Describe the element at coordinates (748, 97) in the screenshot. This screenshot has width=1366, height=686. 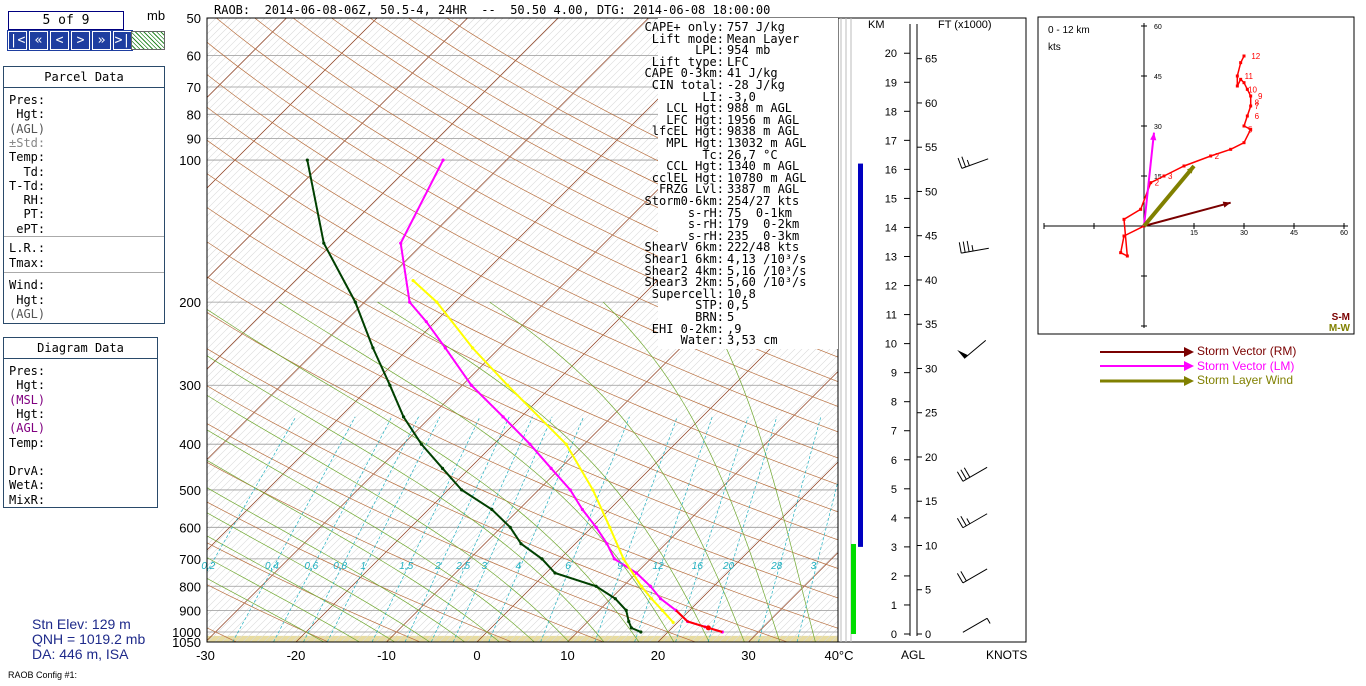
I see `parameter-row: LI: -3,0` at that location.